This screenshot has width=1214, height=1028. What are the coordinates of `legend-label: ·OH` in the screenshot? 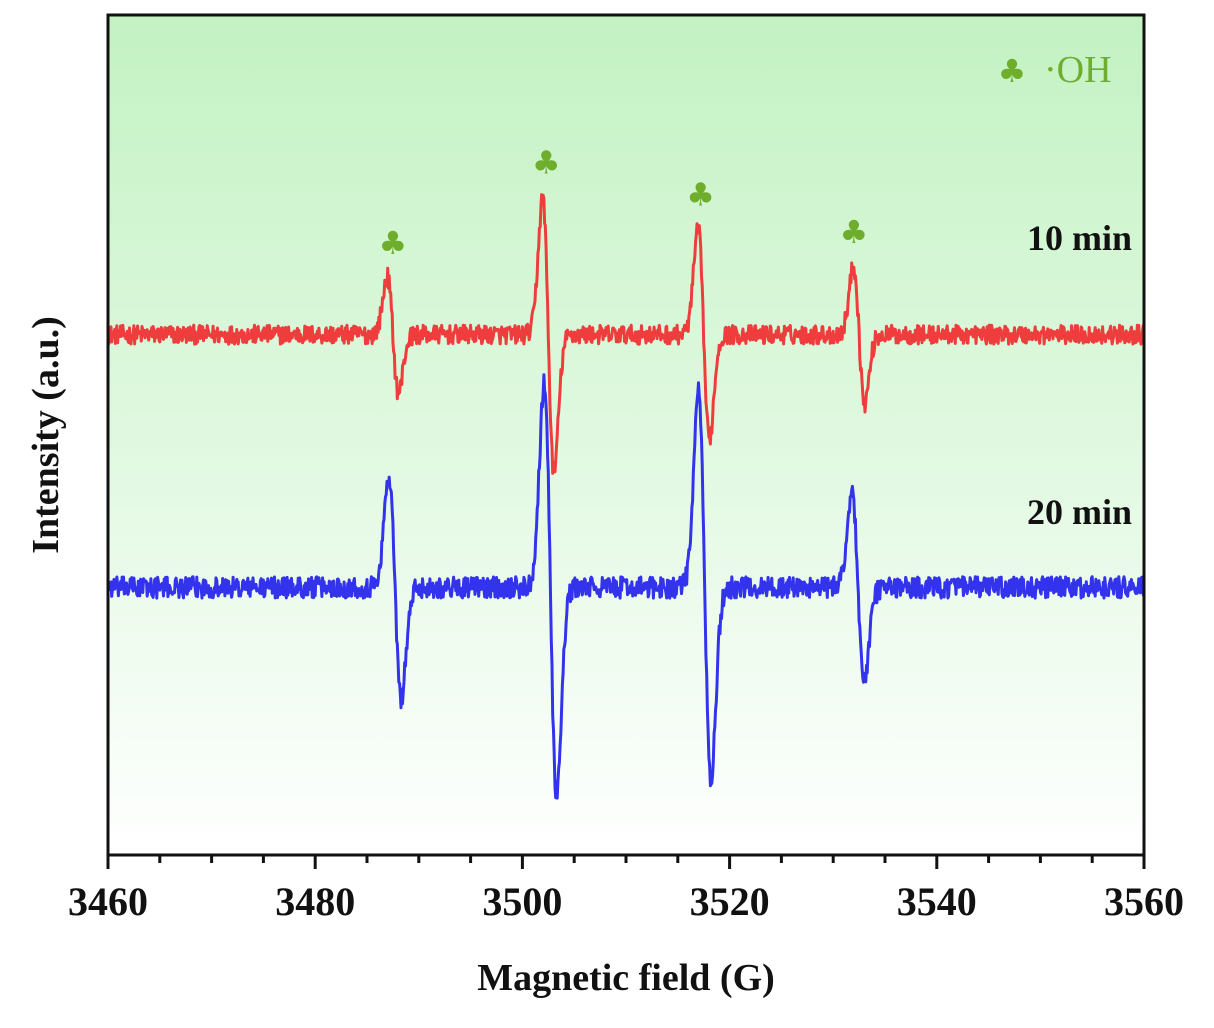 It's located at (1078, 70).